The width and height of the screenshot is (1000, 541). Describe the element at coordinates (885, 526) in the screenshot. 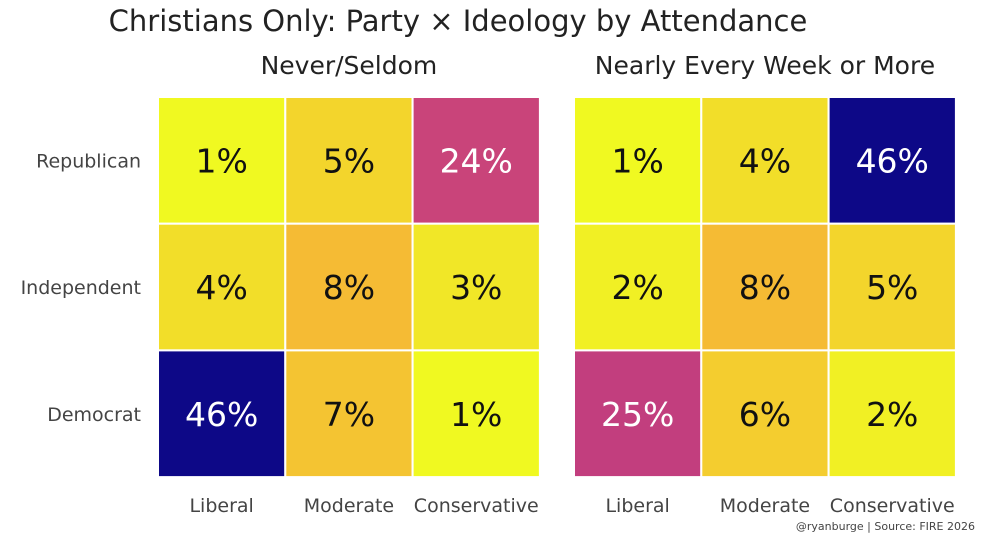

I see `caption: @ryanburge | Source: FIRE 2026` at that location.